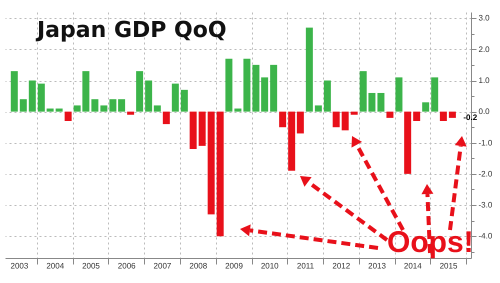 The width and height of the screenshot is (500, 283). Describe the element at coordinates (485, 143) in the screenshot. I see `y-tick-label: -1.0` at that location.